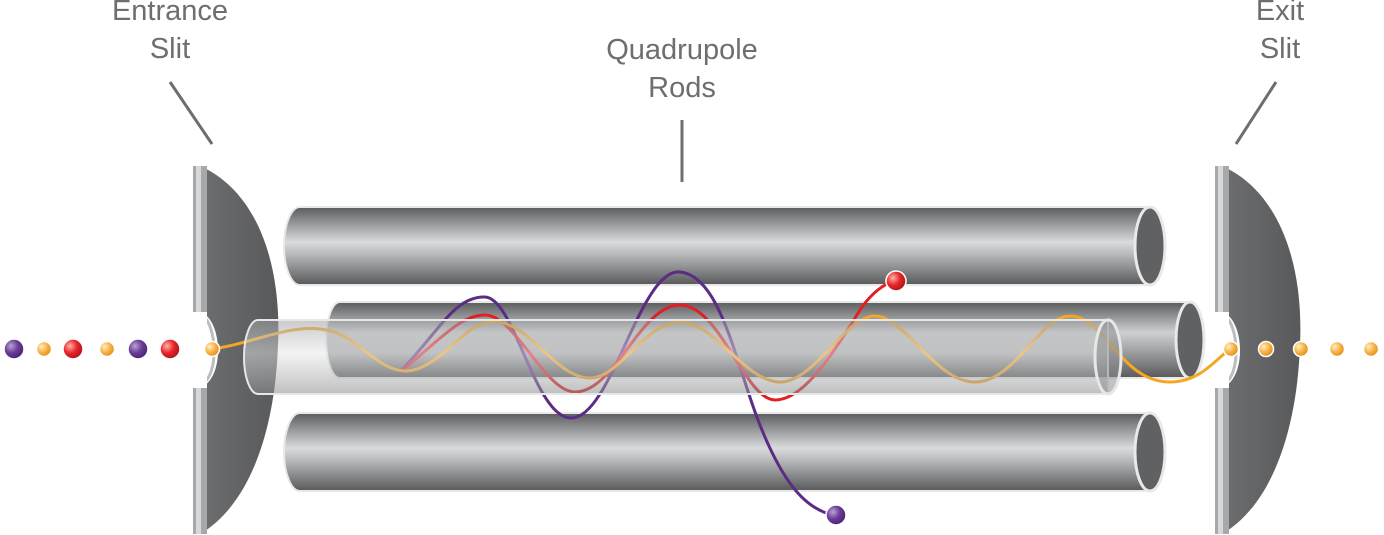  I want to click on entrance-slit-label-line2: Slit, so click(170, 49).